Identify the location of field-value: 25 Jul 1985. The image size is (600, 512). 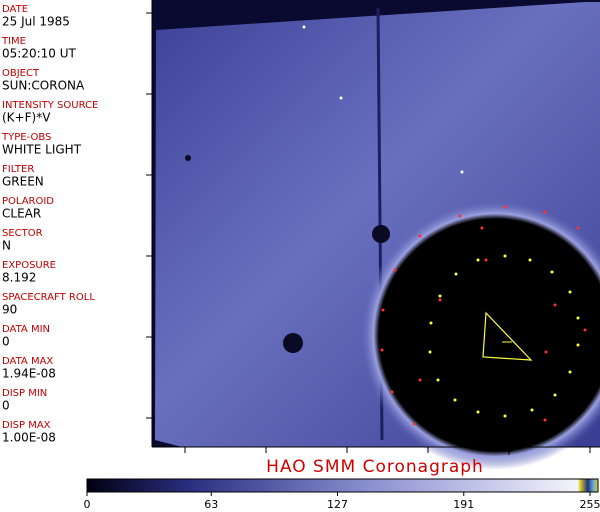
(36, 22).